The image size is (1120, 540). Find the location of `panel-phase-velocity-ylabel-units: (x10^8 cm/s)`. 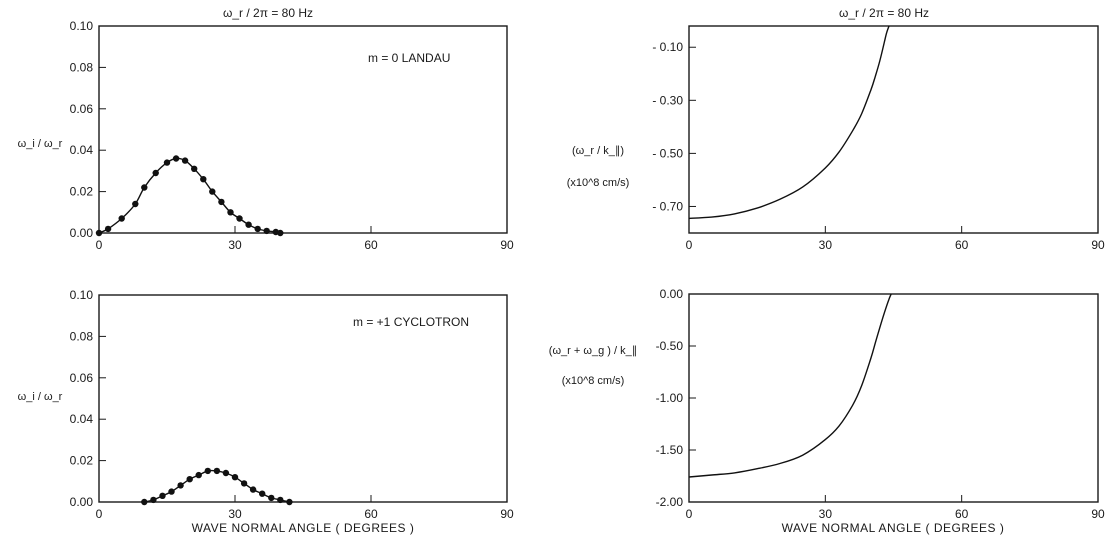

panel-phase-velocity-ylabel-units: (x10^8 cm/s) is located at coordinates (598, 183).